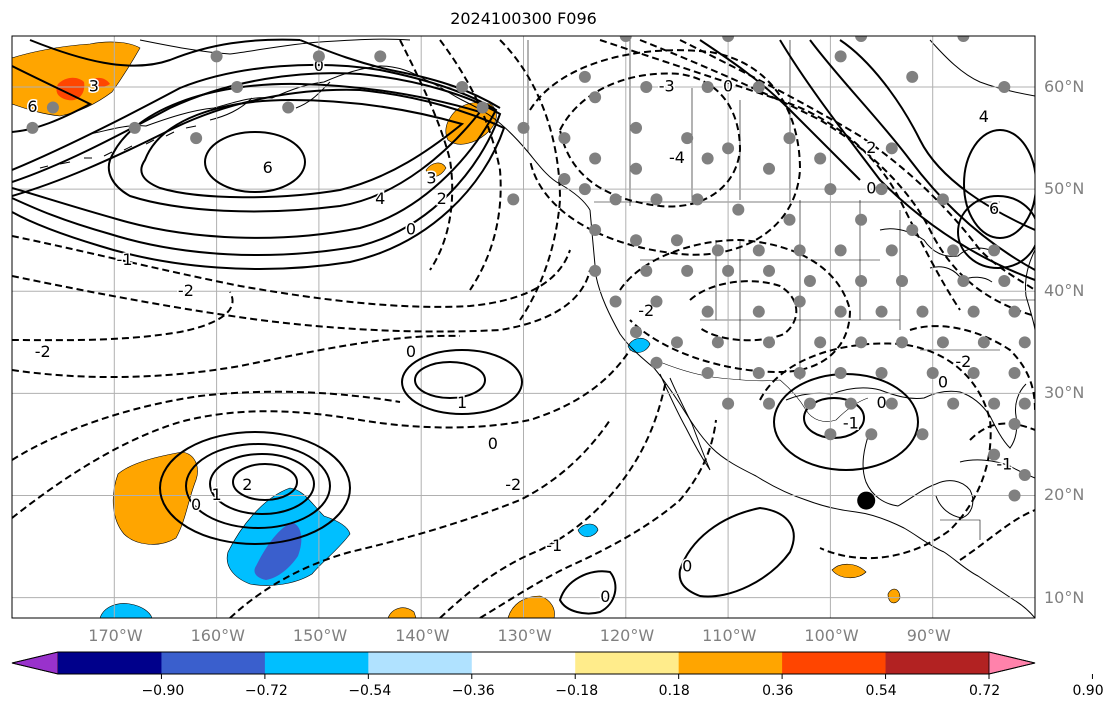  I want to click on longitude-label: 100°W, so click(831, 635).